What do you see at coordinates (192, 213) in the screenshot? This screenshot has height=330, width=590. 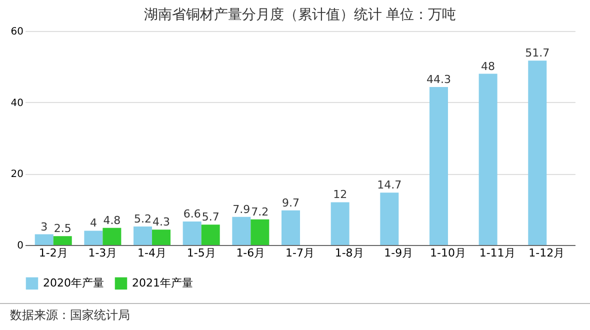 I see `data-label: 6.6` at bounding box center [192, 213].